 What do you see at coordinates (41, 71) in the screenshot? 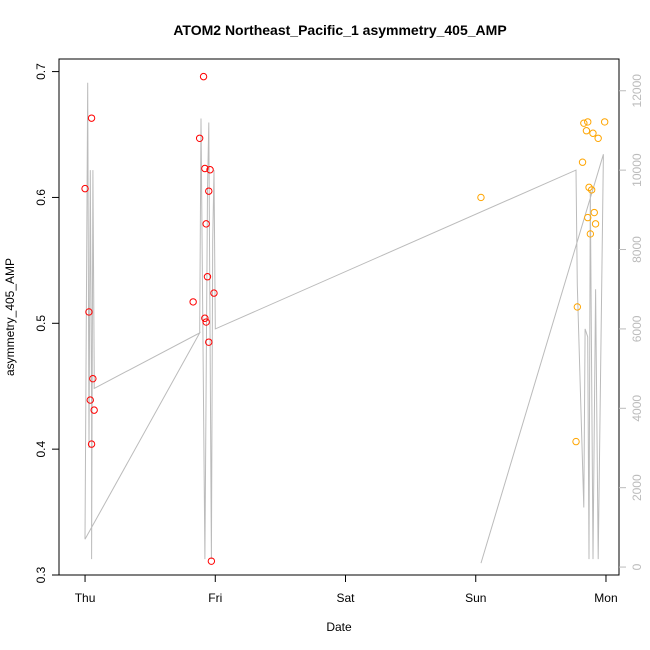
I see `y-tick-label: 0.7` at bounding box center [41, 71].